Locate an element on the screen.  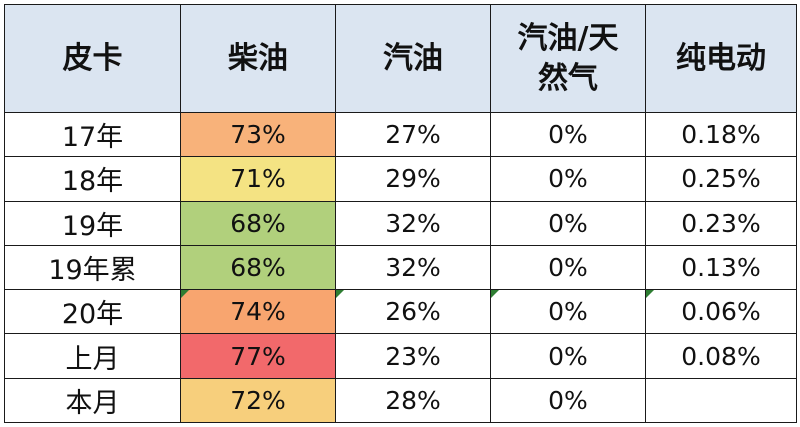
header-gas-natural-line-2: 然气 is located at coordinates (568, 78).